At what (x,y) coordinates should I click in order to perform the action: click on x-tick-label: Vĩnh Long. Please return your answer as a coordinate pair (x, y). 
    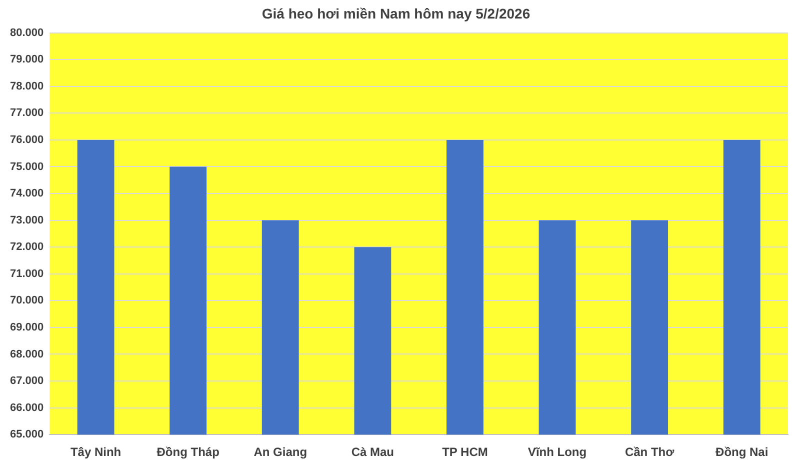
    Looking at the image, I should click on (557, 452).